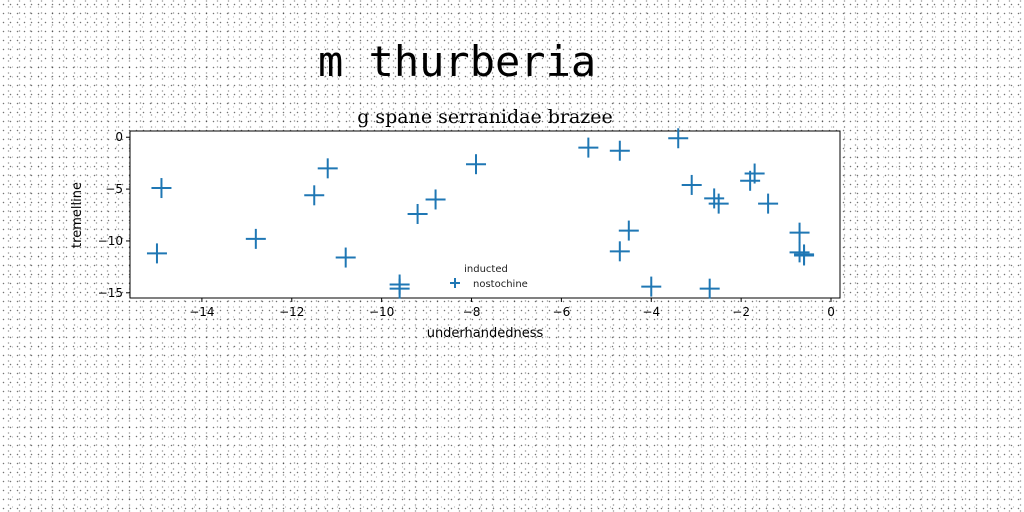 The height and width of the screenshot is (512, 1024). What do you see at coordinates (201, 312) in the screenshot?
I see `x-tick-label: −14` at bounding box center [201, 312].